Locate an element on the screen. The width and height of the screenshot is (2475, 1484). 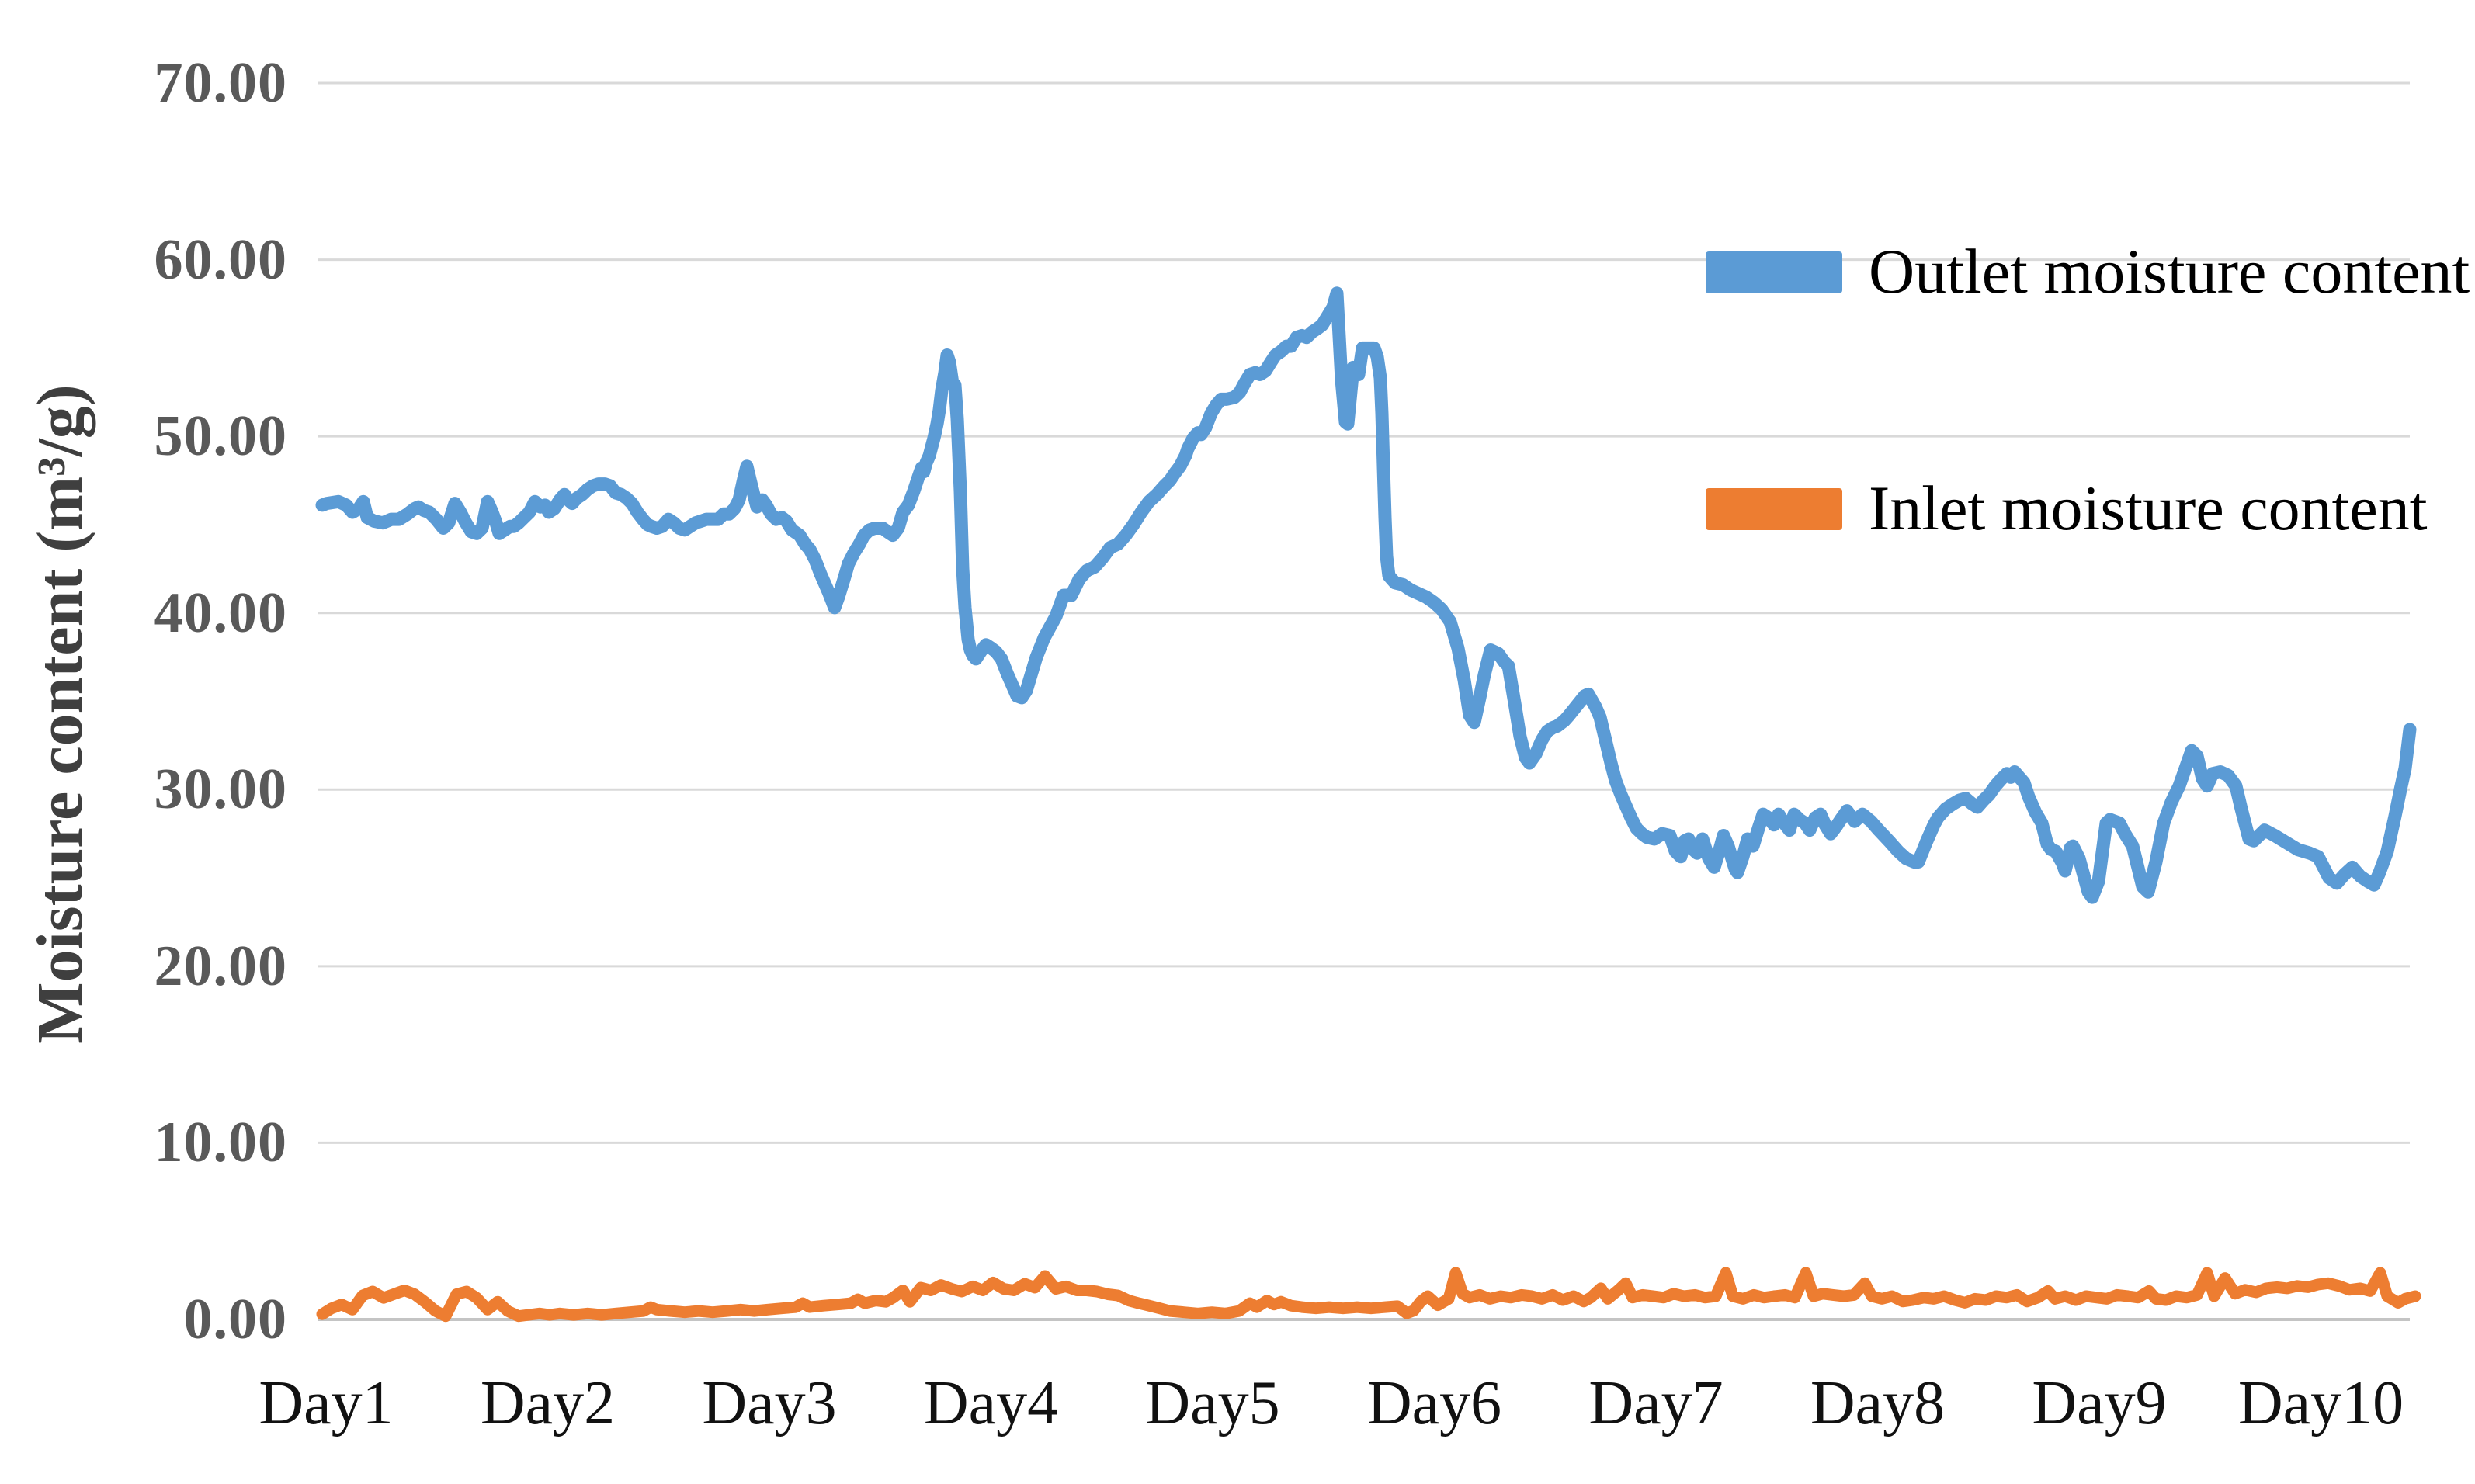
x-tick-label-day7: Day7 is located at coordinates (1655, 1403).